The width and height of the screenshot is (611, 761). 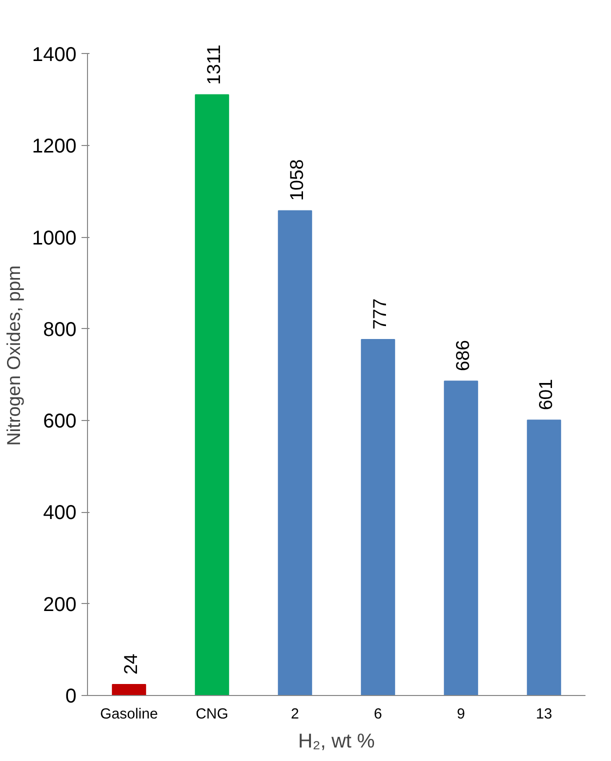 I want to click on data-label: 601, so click(x=545, y=394).